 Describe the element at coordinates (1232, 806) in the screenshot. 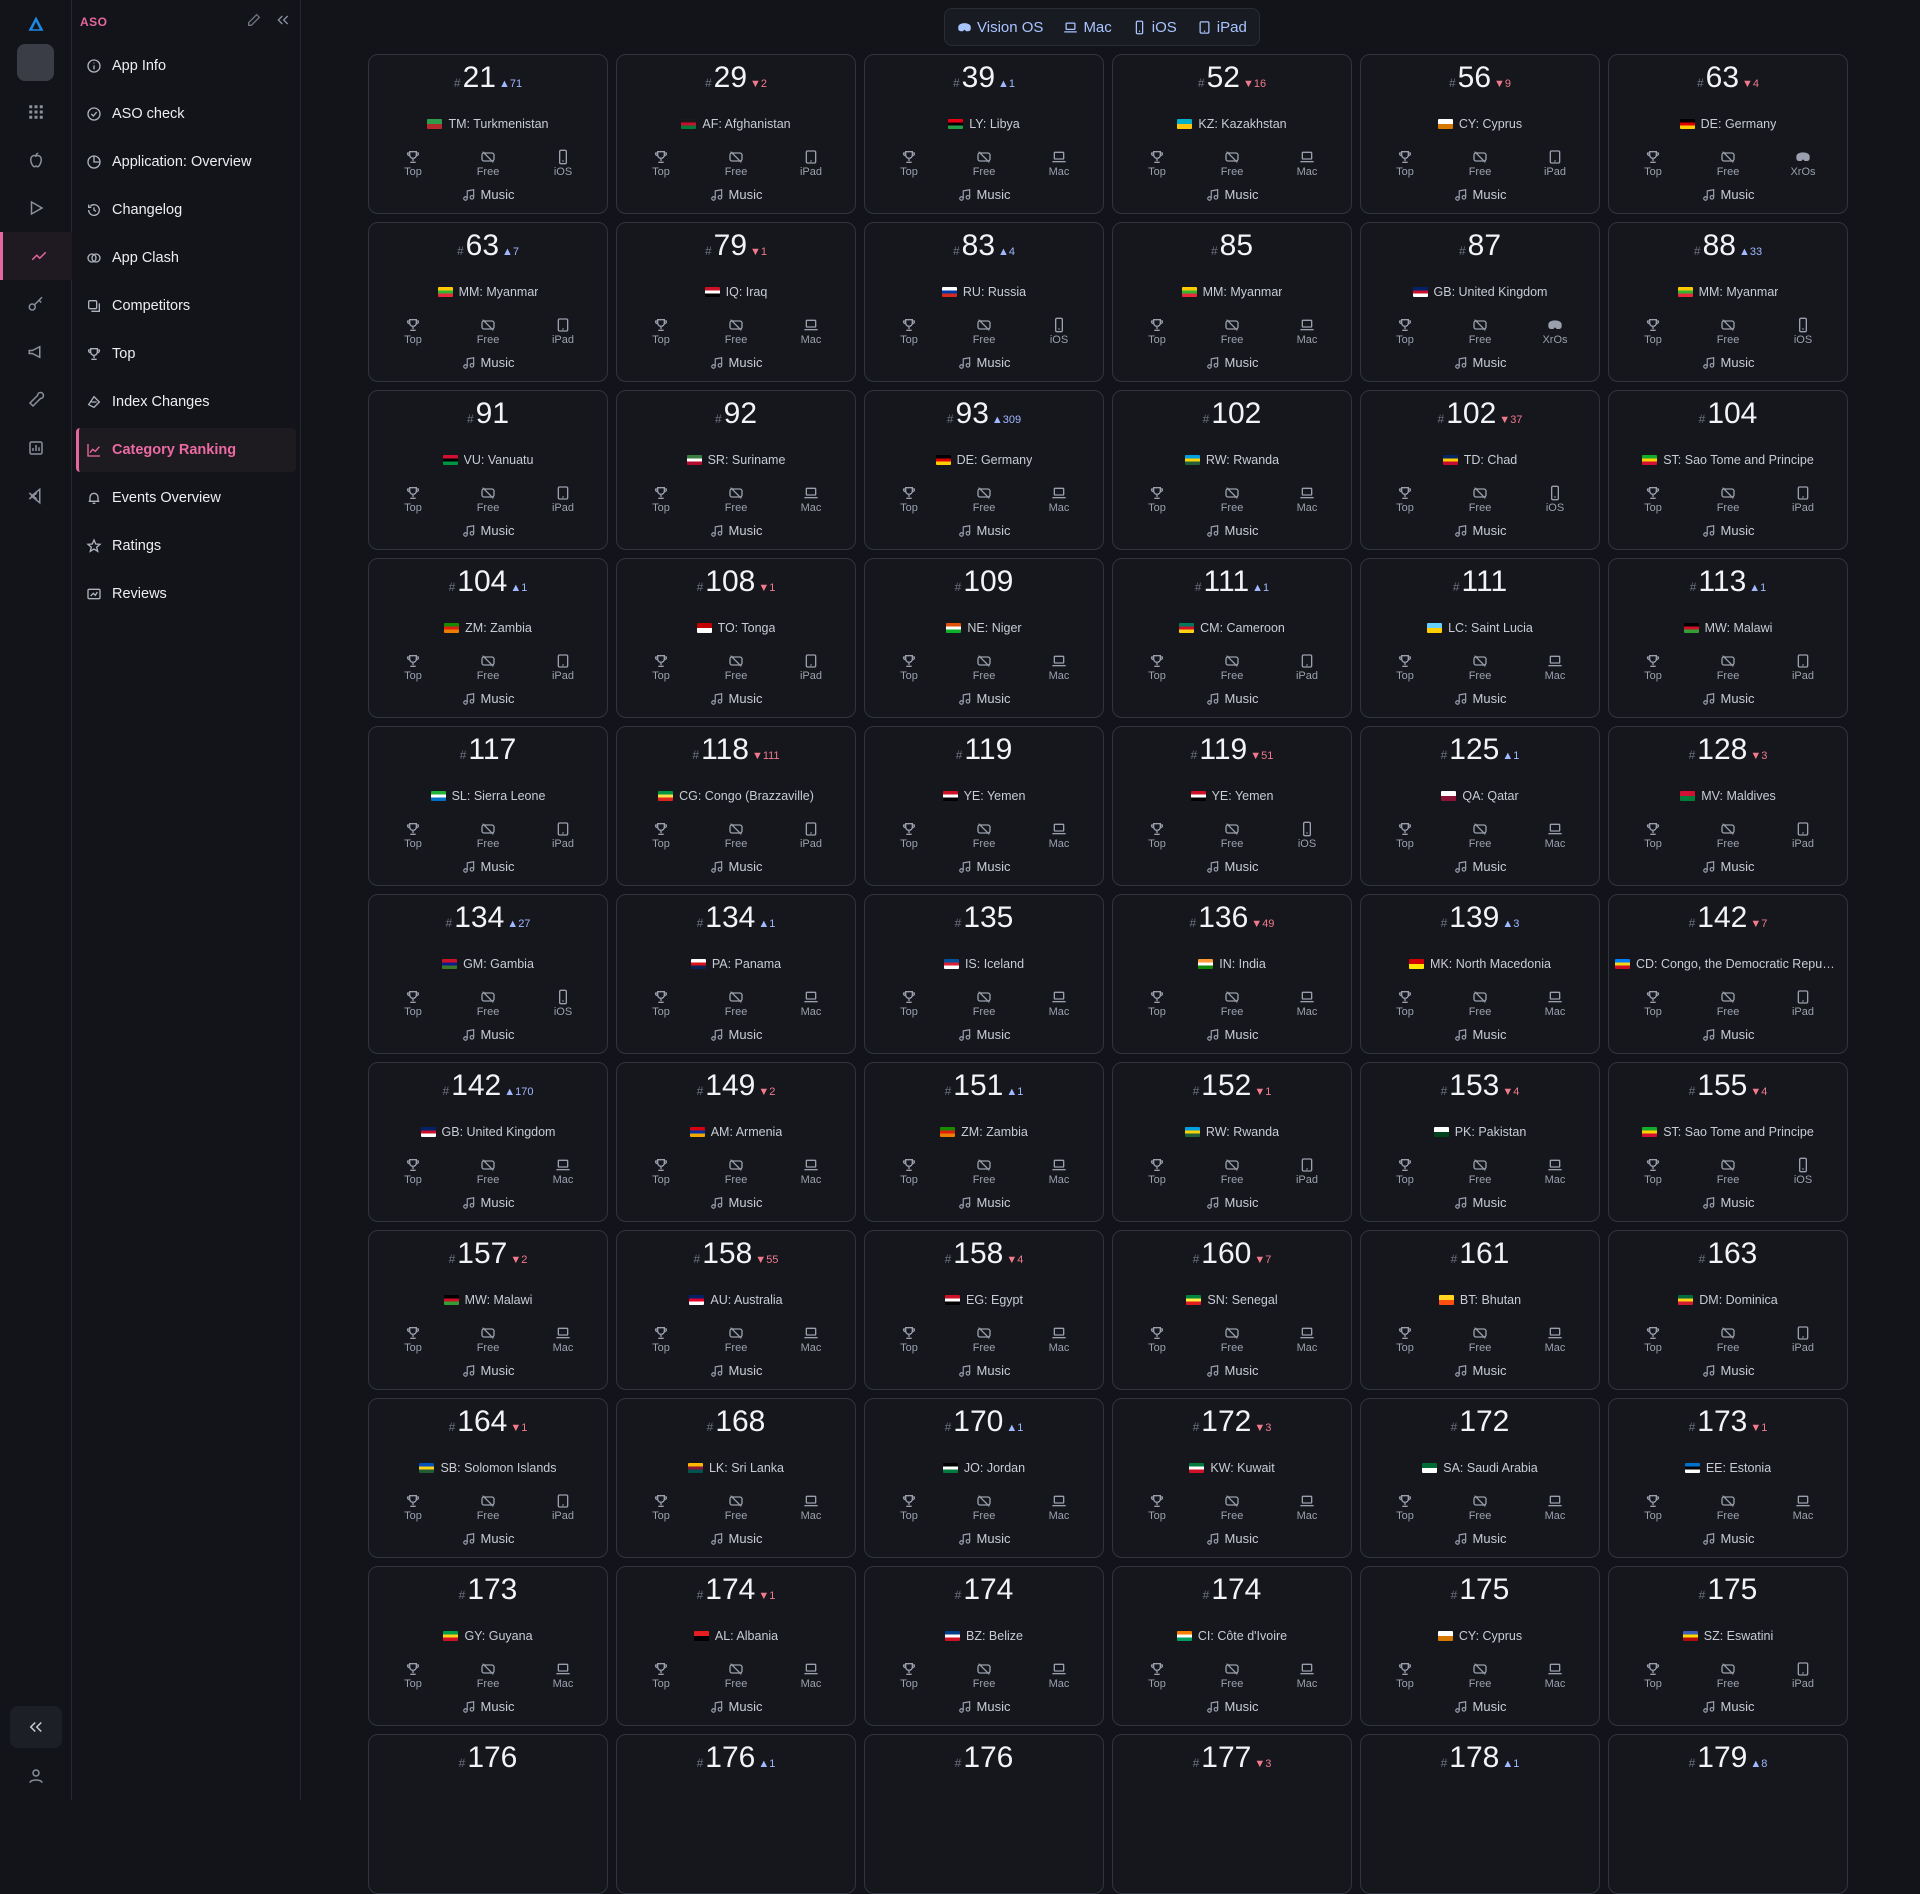

I see `ranking-card: #119 ▼51 YE: Yemen Top Free iOS Music` at that location.